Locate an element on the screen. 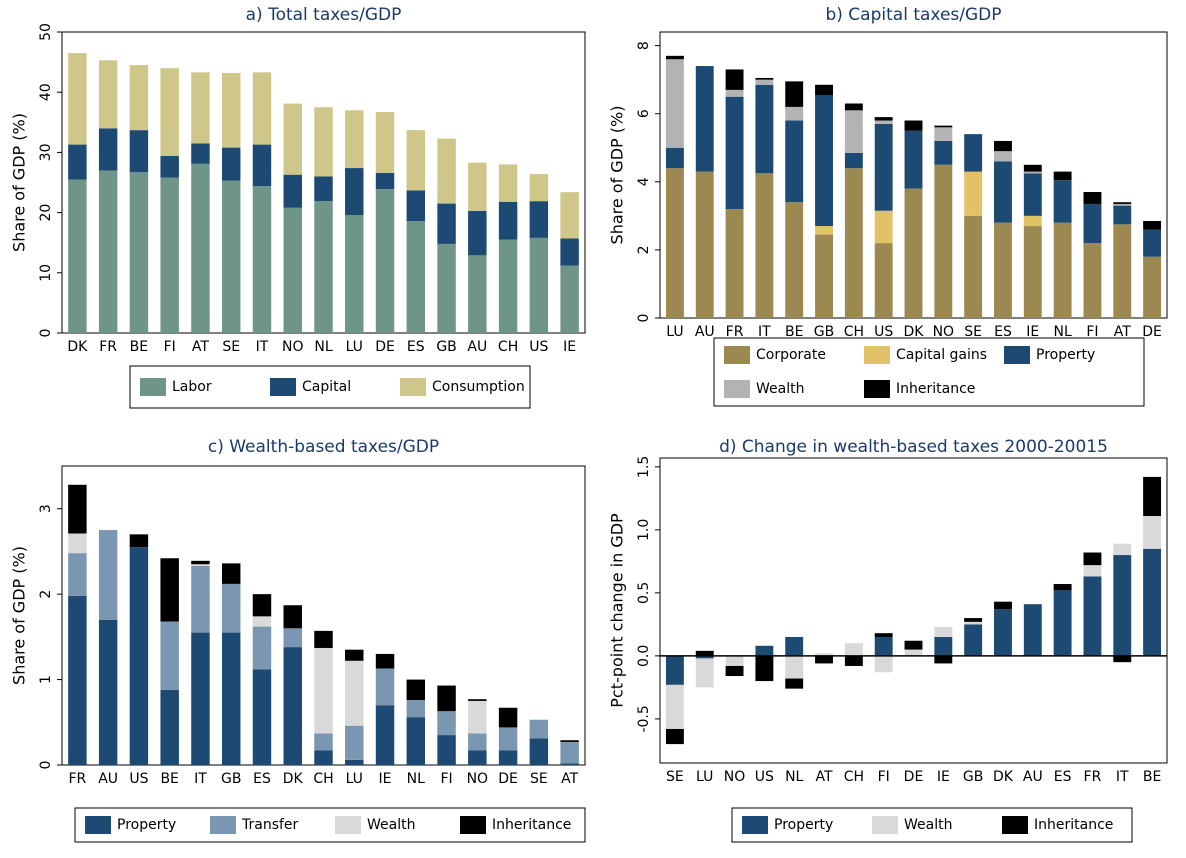  y-tick-label: 0.5 is located at coordinates (644, 593).